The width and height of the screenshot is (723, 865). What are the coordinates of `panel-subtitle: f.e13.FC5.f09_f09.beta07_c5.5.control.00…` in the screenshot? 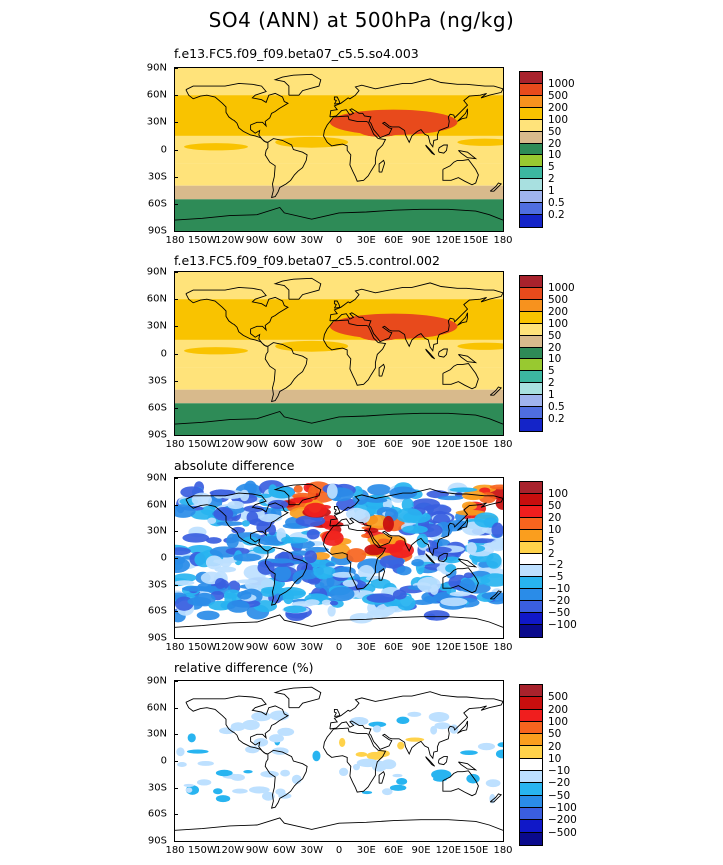 It's located at (307, 260).